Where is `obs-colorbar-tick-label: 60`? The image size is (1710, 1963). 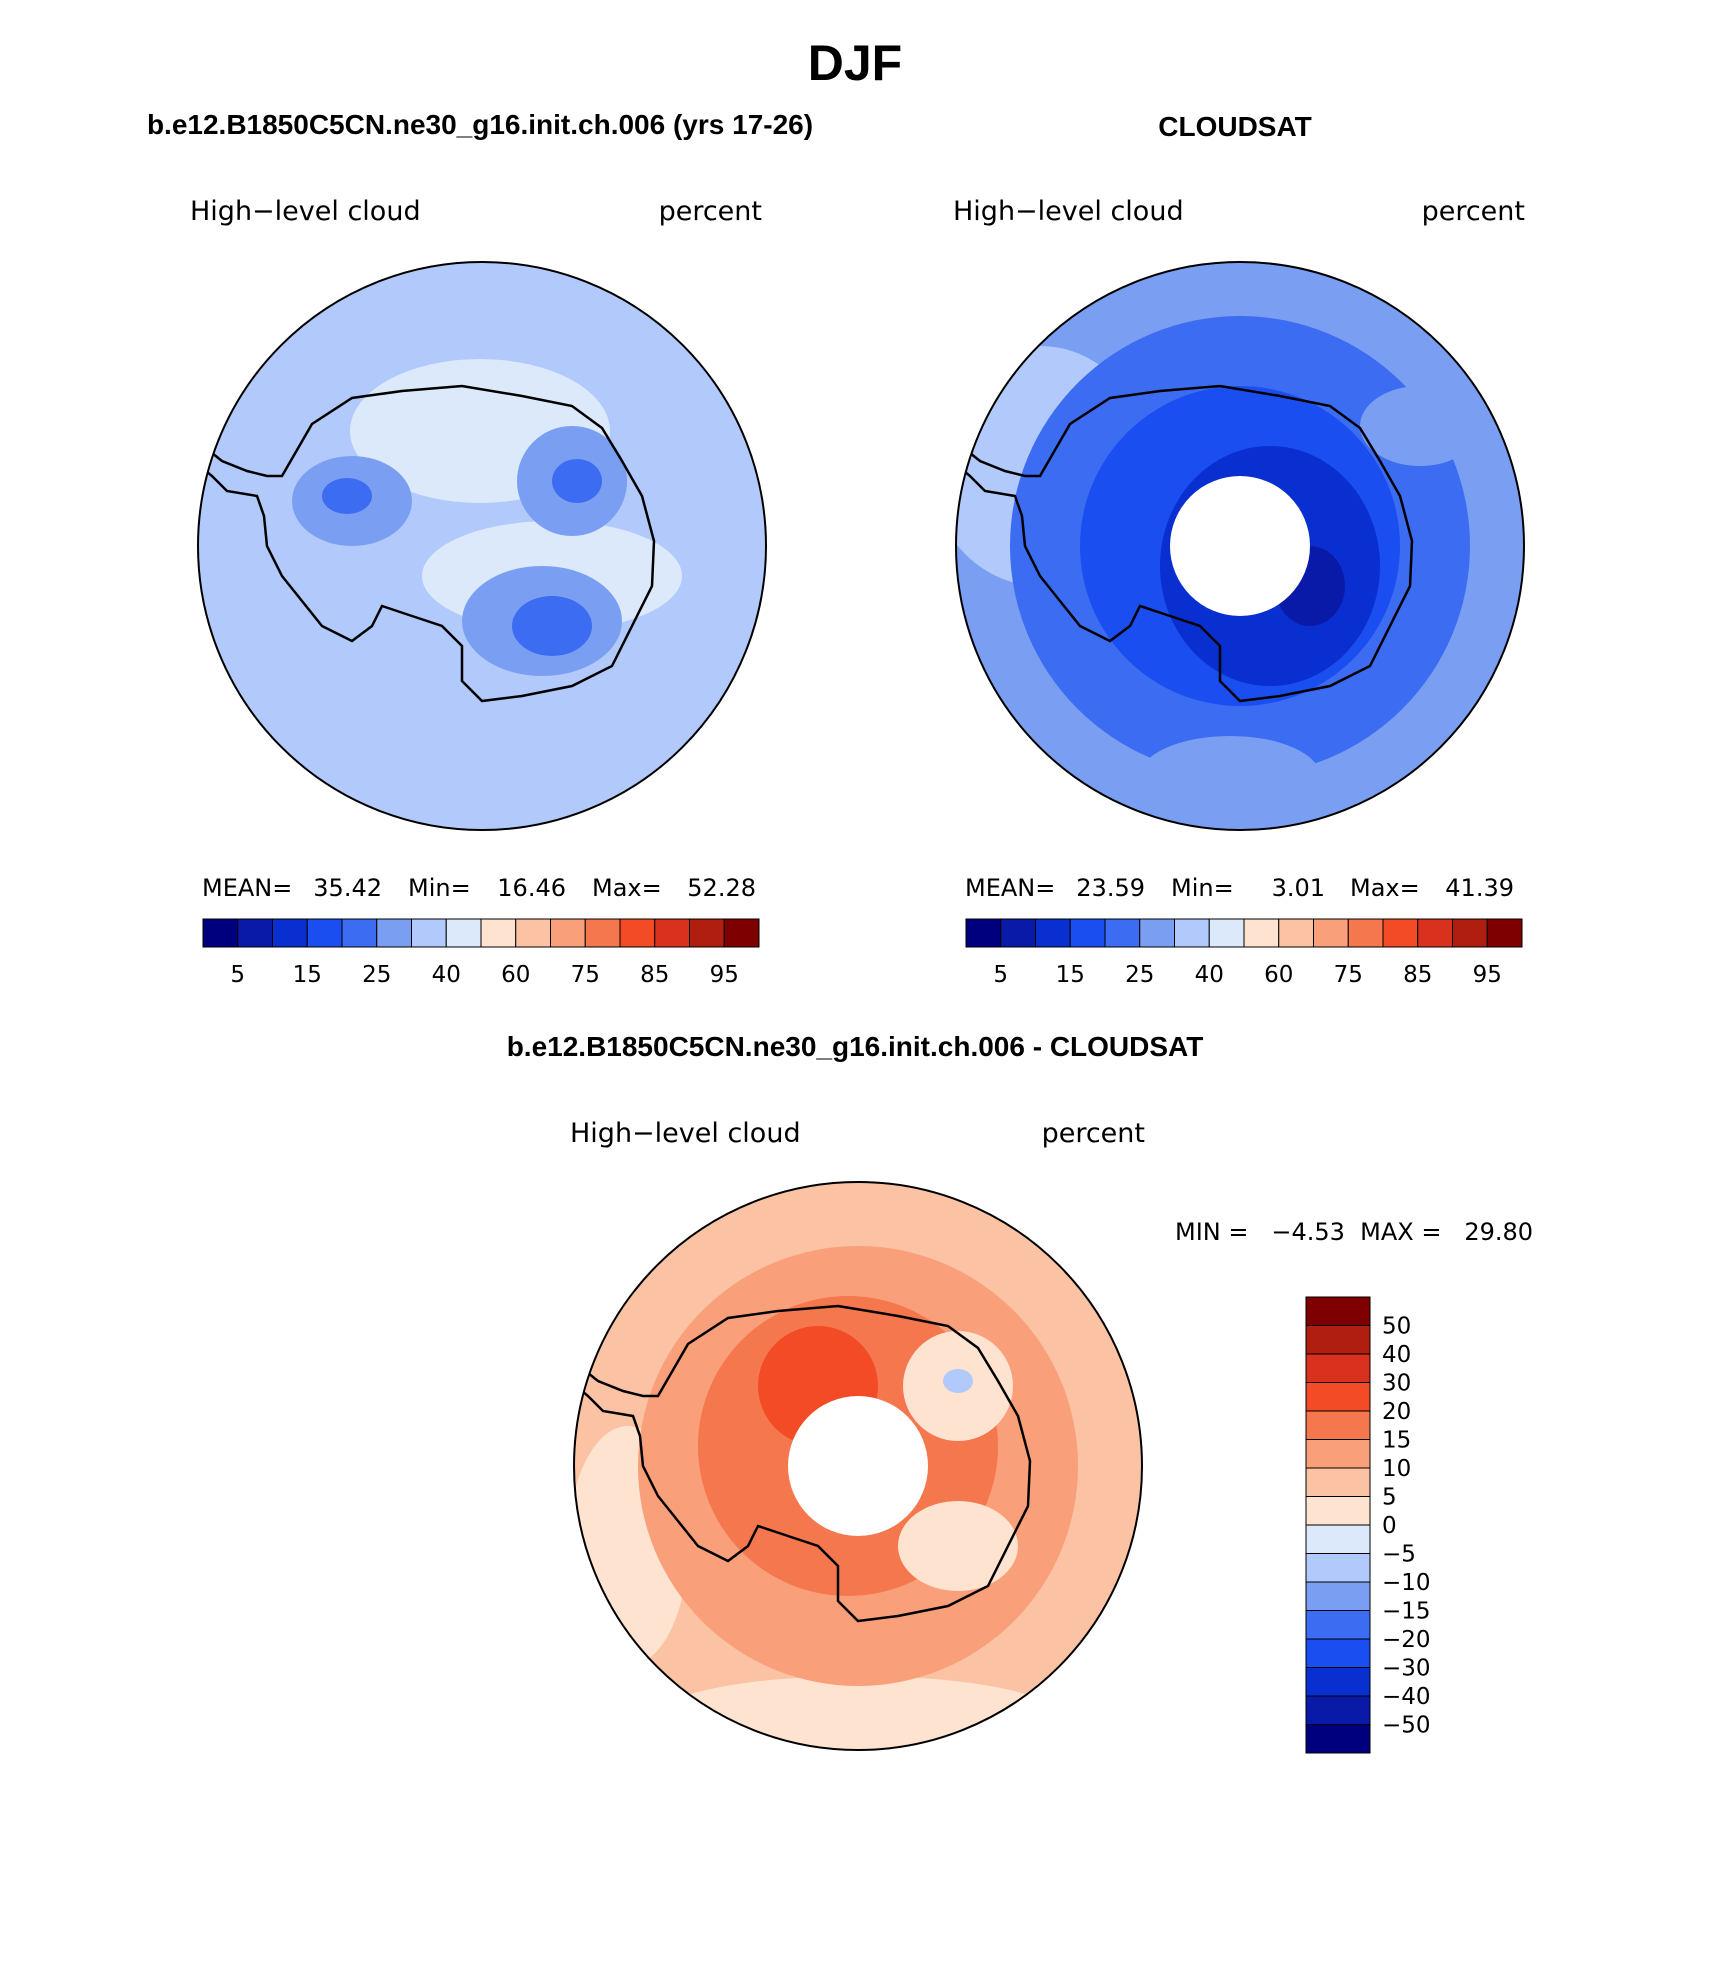
obs-colorbar-tick-label: 60 is located at coordinates (1278, 975).